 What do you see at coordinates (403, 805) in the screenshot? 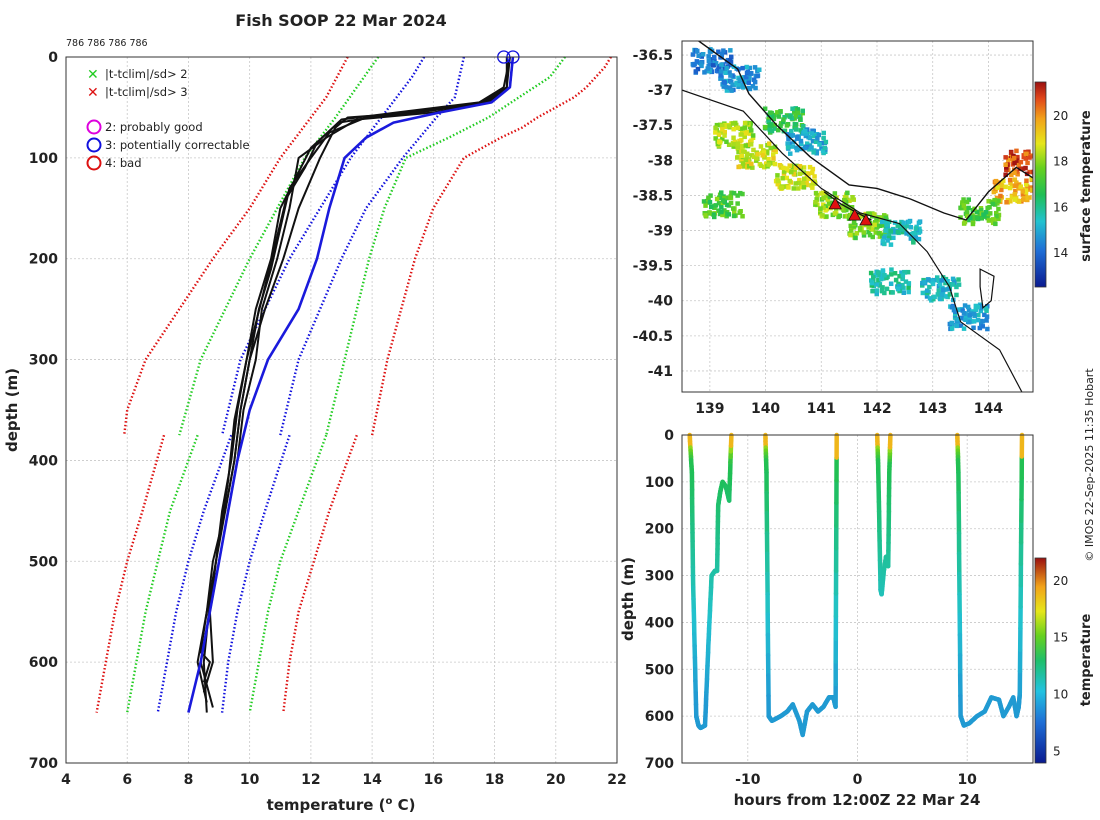
I see `x-label-end: C)` at bounding box center [403, 805].